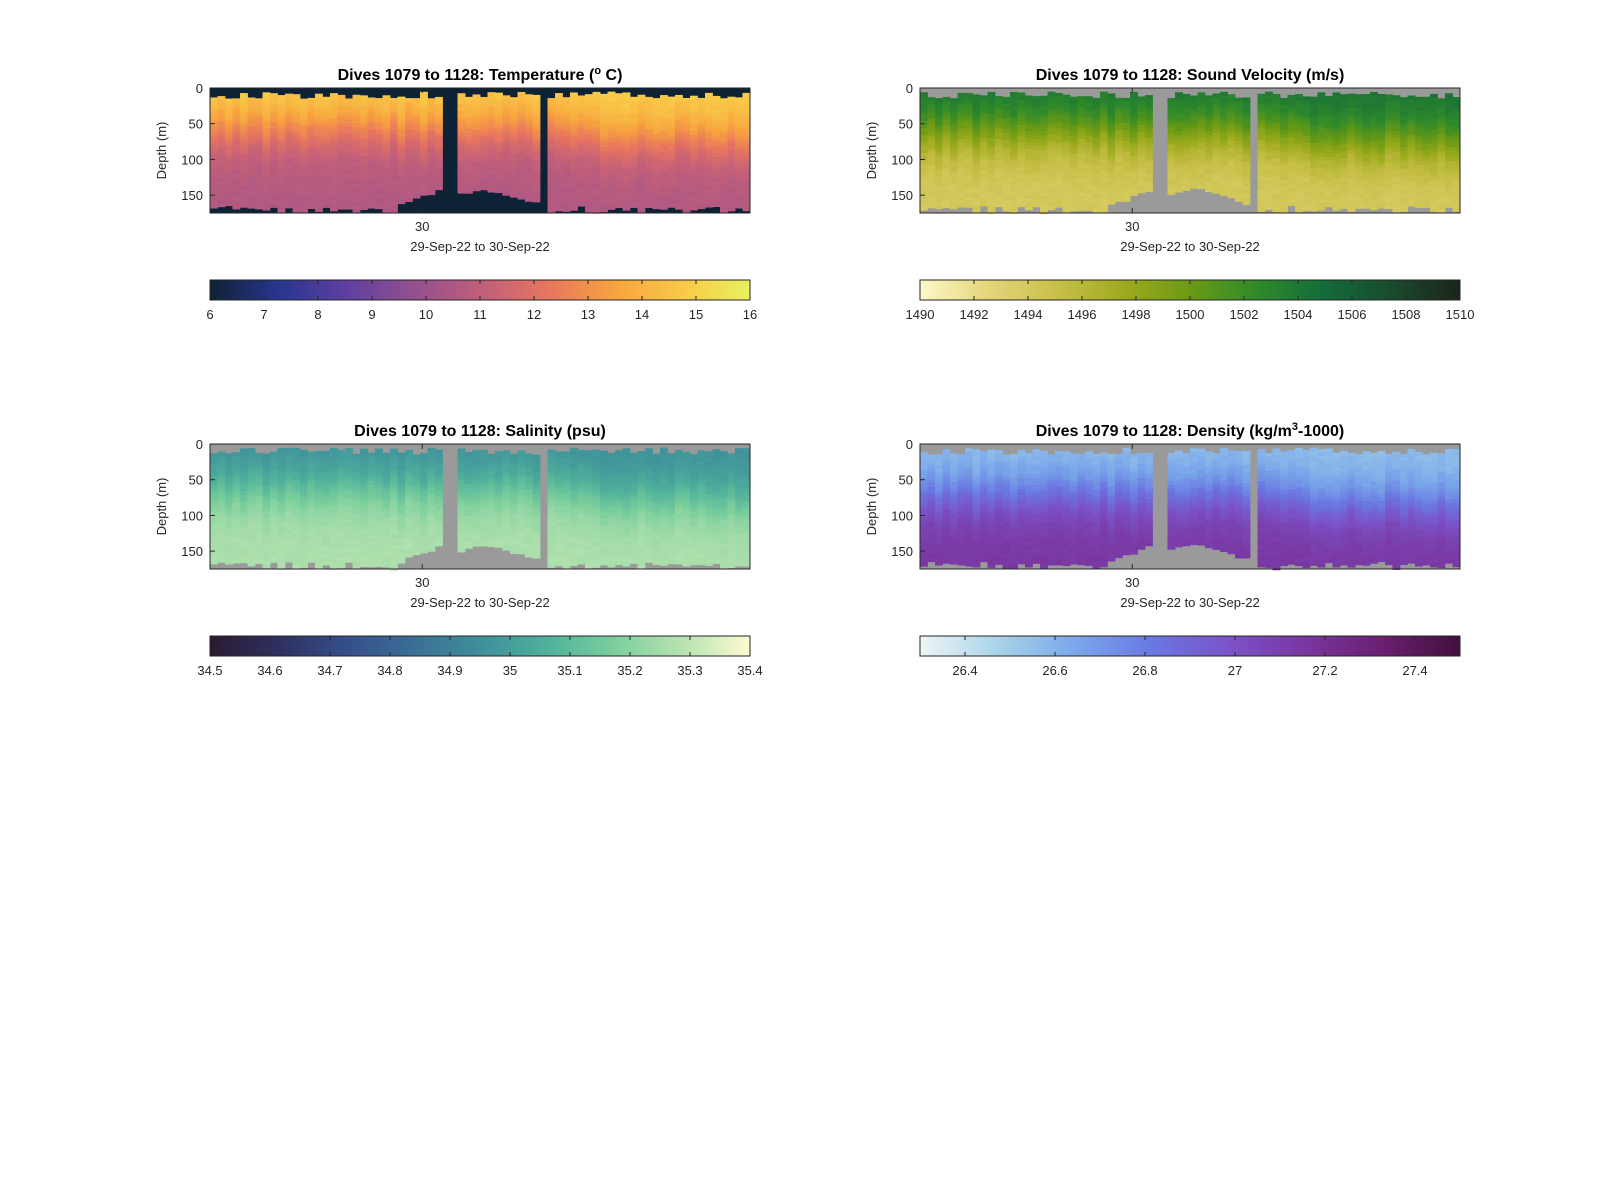 This screenshot has height=1179, width=1600. What do you see at coordinates (1136, 314) in the screenshot?
I see `colorbar-tick-label: 1498` at bounding box center [1136, 314].